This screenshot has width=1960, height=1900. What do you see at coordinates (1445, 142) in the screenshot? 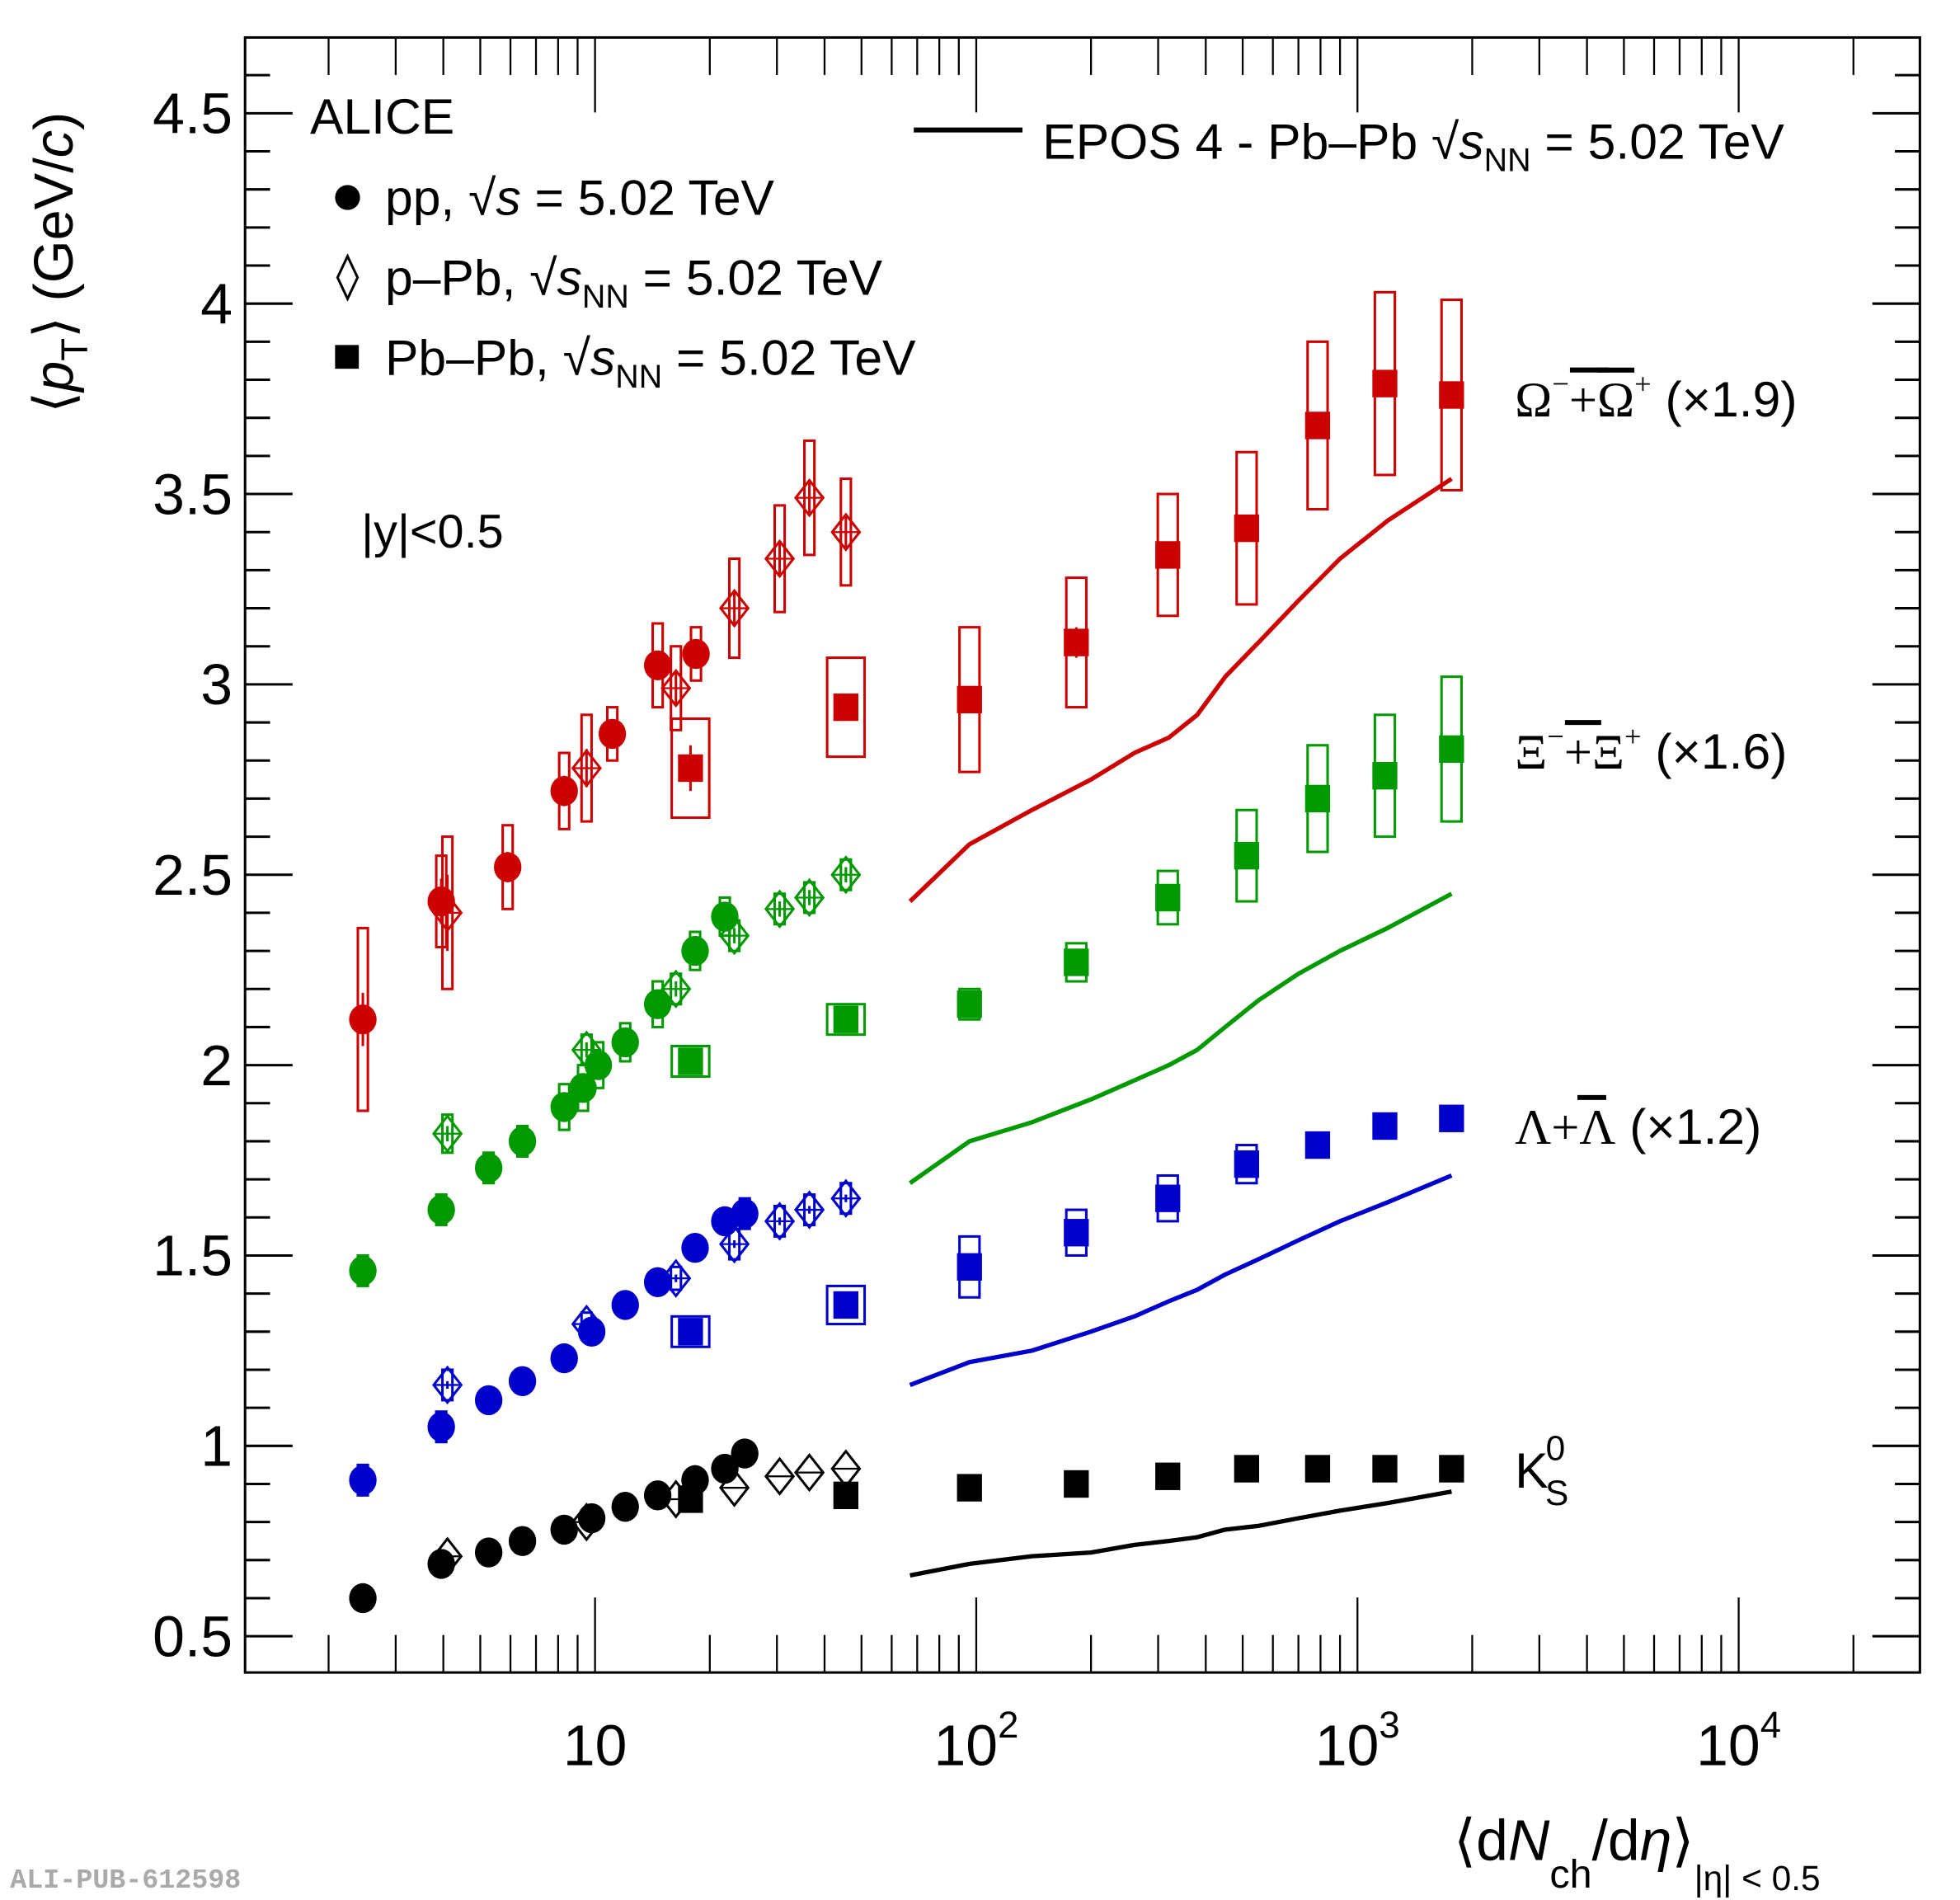
I see `legend-epos-sqrt: √` at bounding box center [1445, 142].